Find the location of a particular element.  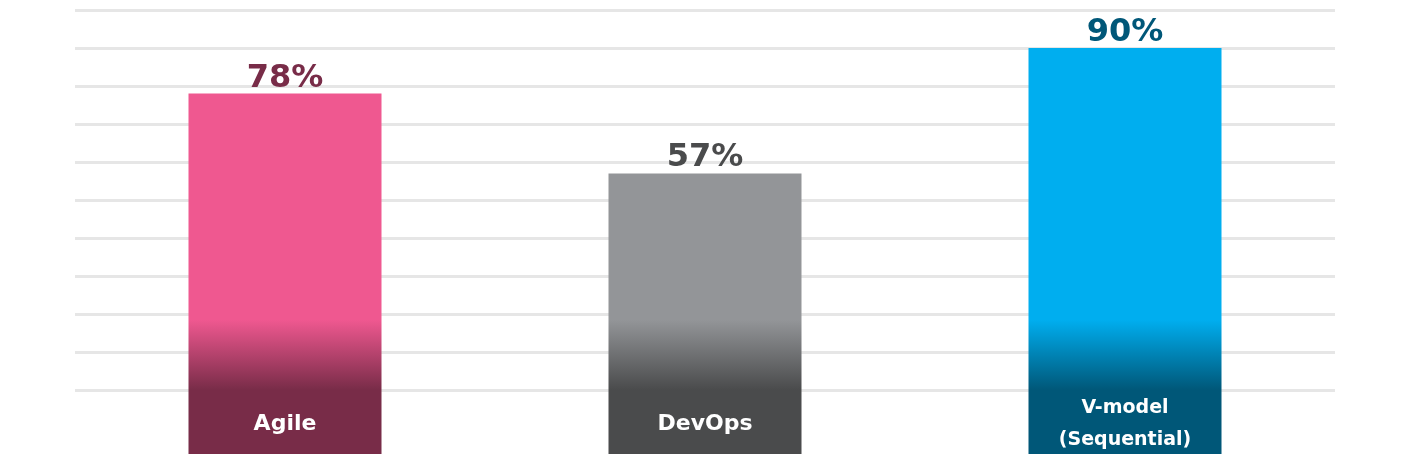

data-label: 78% is located at coordinates (285, 75).